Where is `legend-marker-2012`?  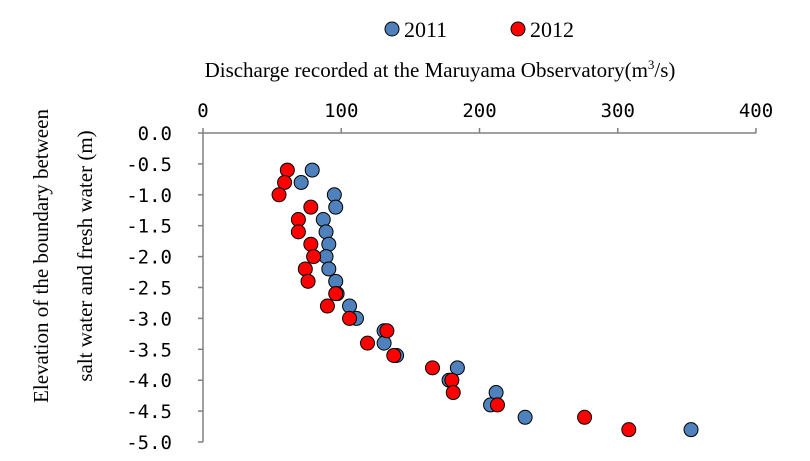 legend-marker-2012 is located at coordinates (518, 29).